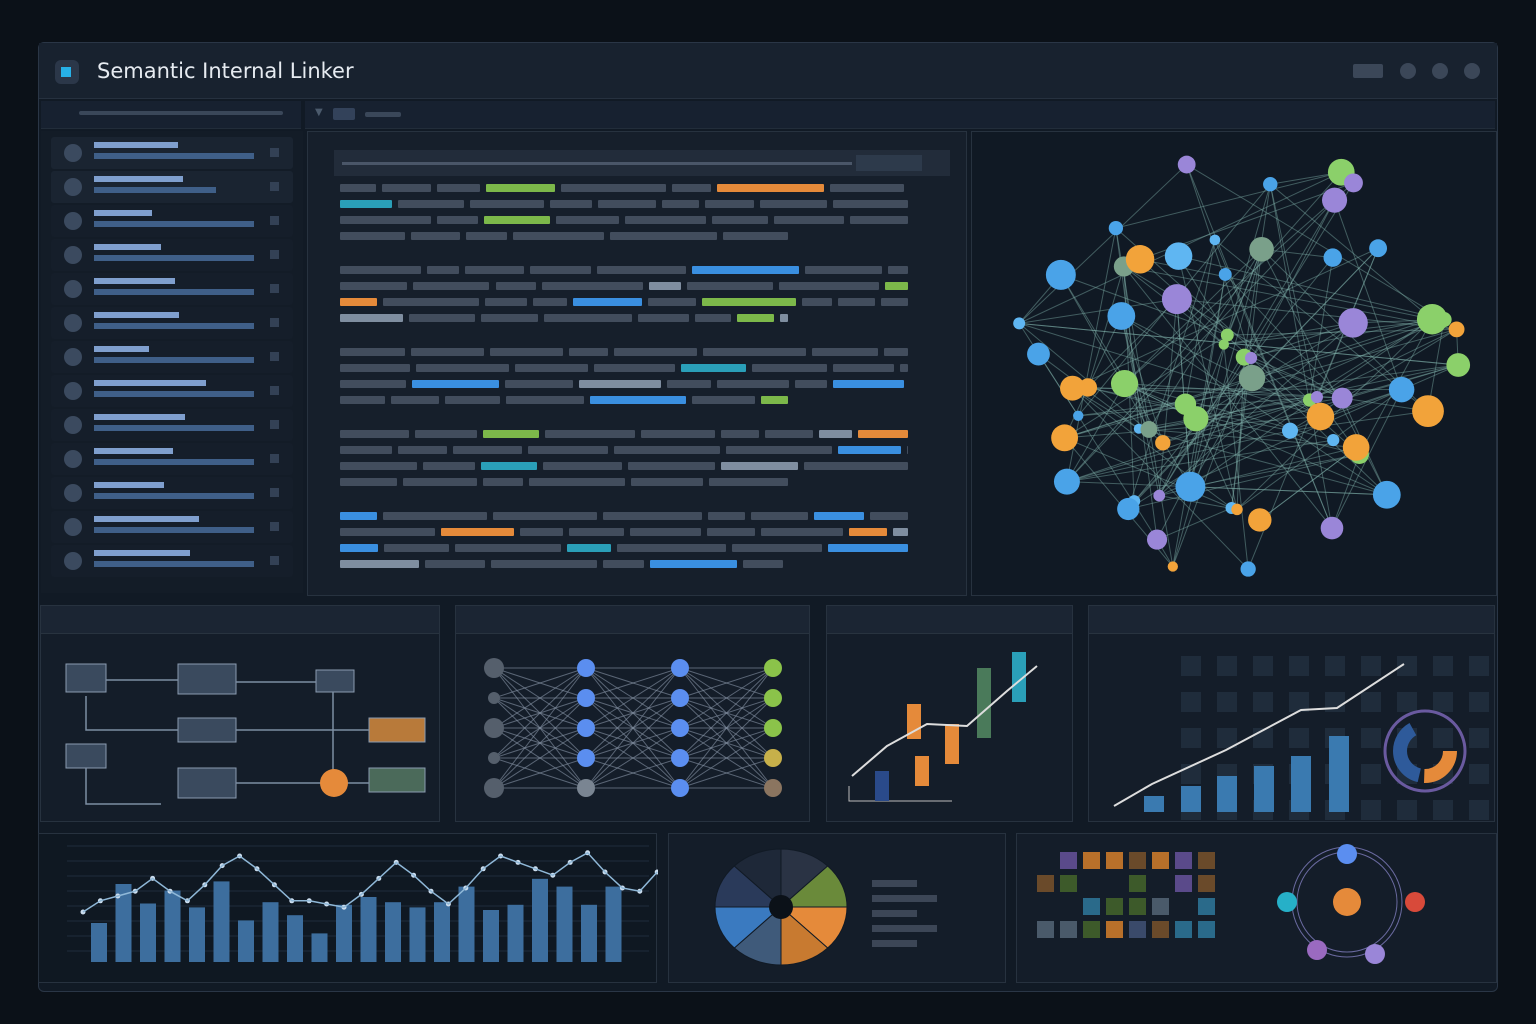 The image size is (1536, 1024). What do you see at coordinates (370, 882) in the screenshot?
I see `series-line` at bounding box center [370, 882].